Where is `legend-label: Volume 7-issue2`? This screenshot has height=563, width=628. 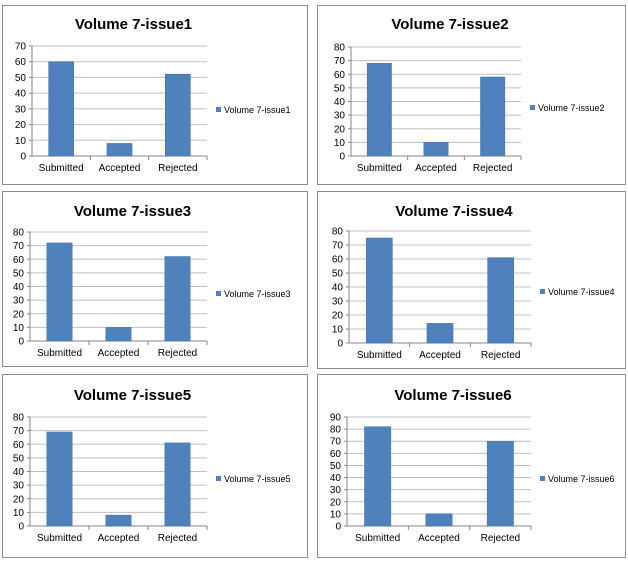
legend-label: Volume 7-issue2 is located at coordinates (571, 108).